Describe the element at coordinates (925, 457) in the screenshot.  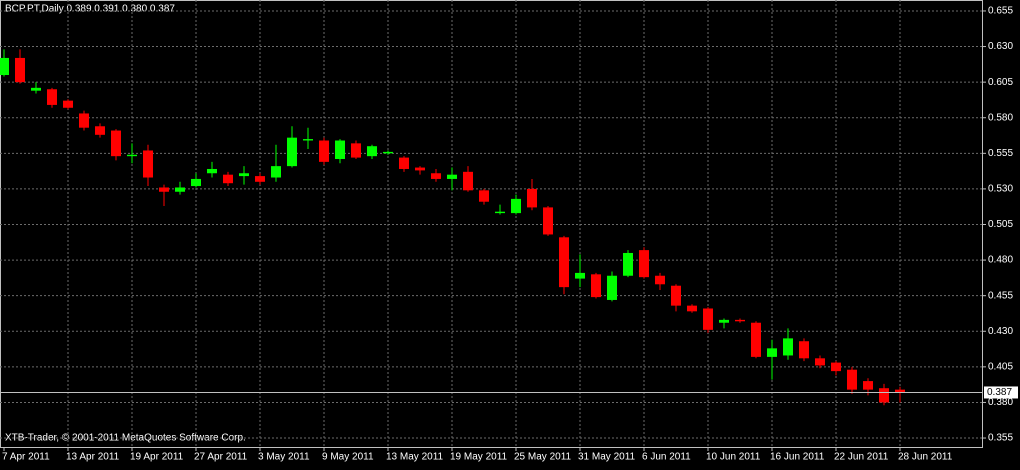
I see `x-tick-label: 28 Jun 2011` at that location.